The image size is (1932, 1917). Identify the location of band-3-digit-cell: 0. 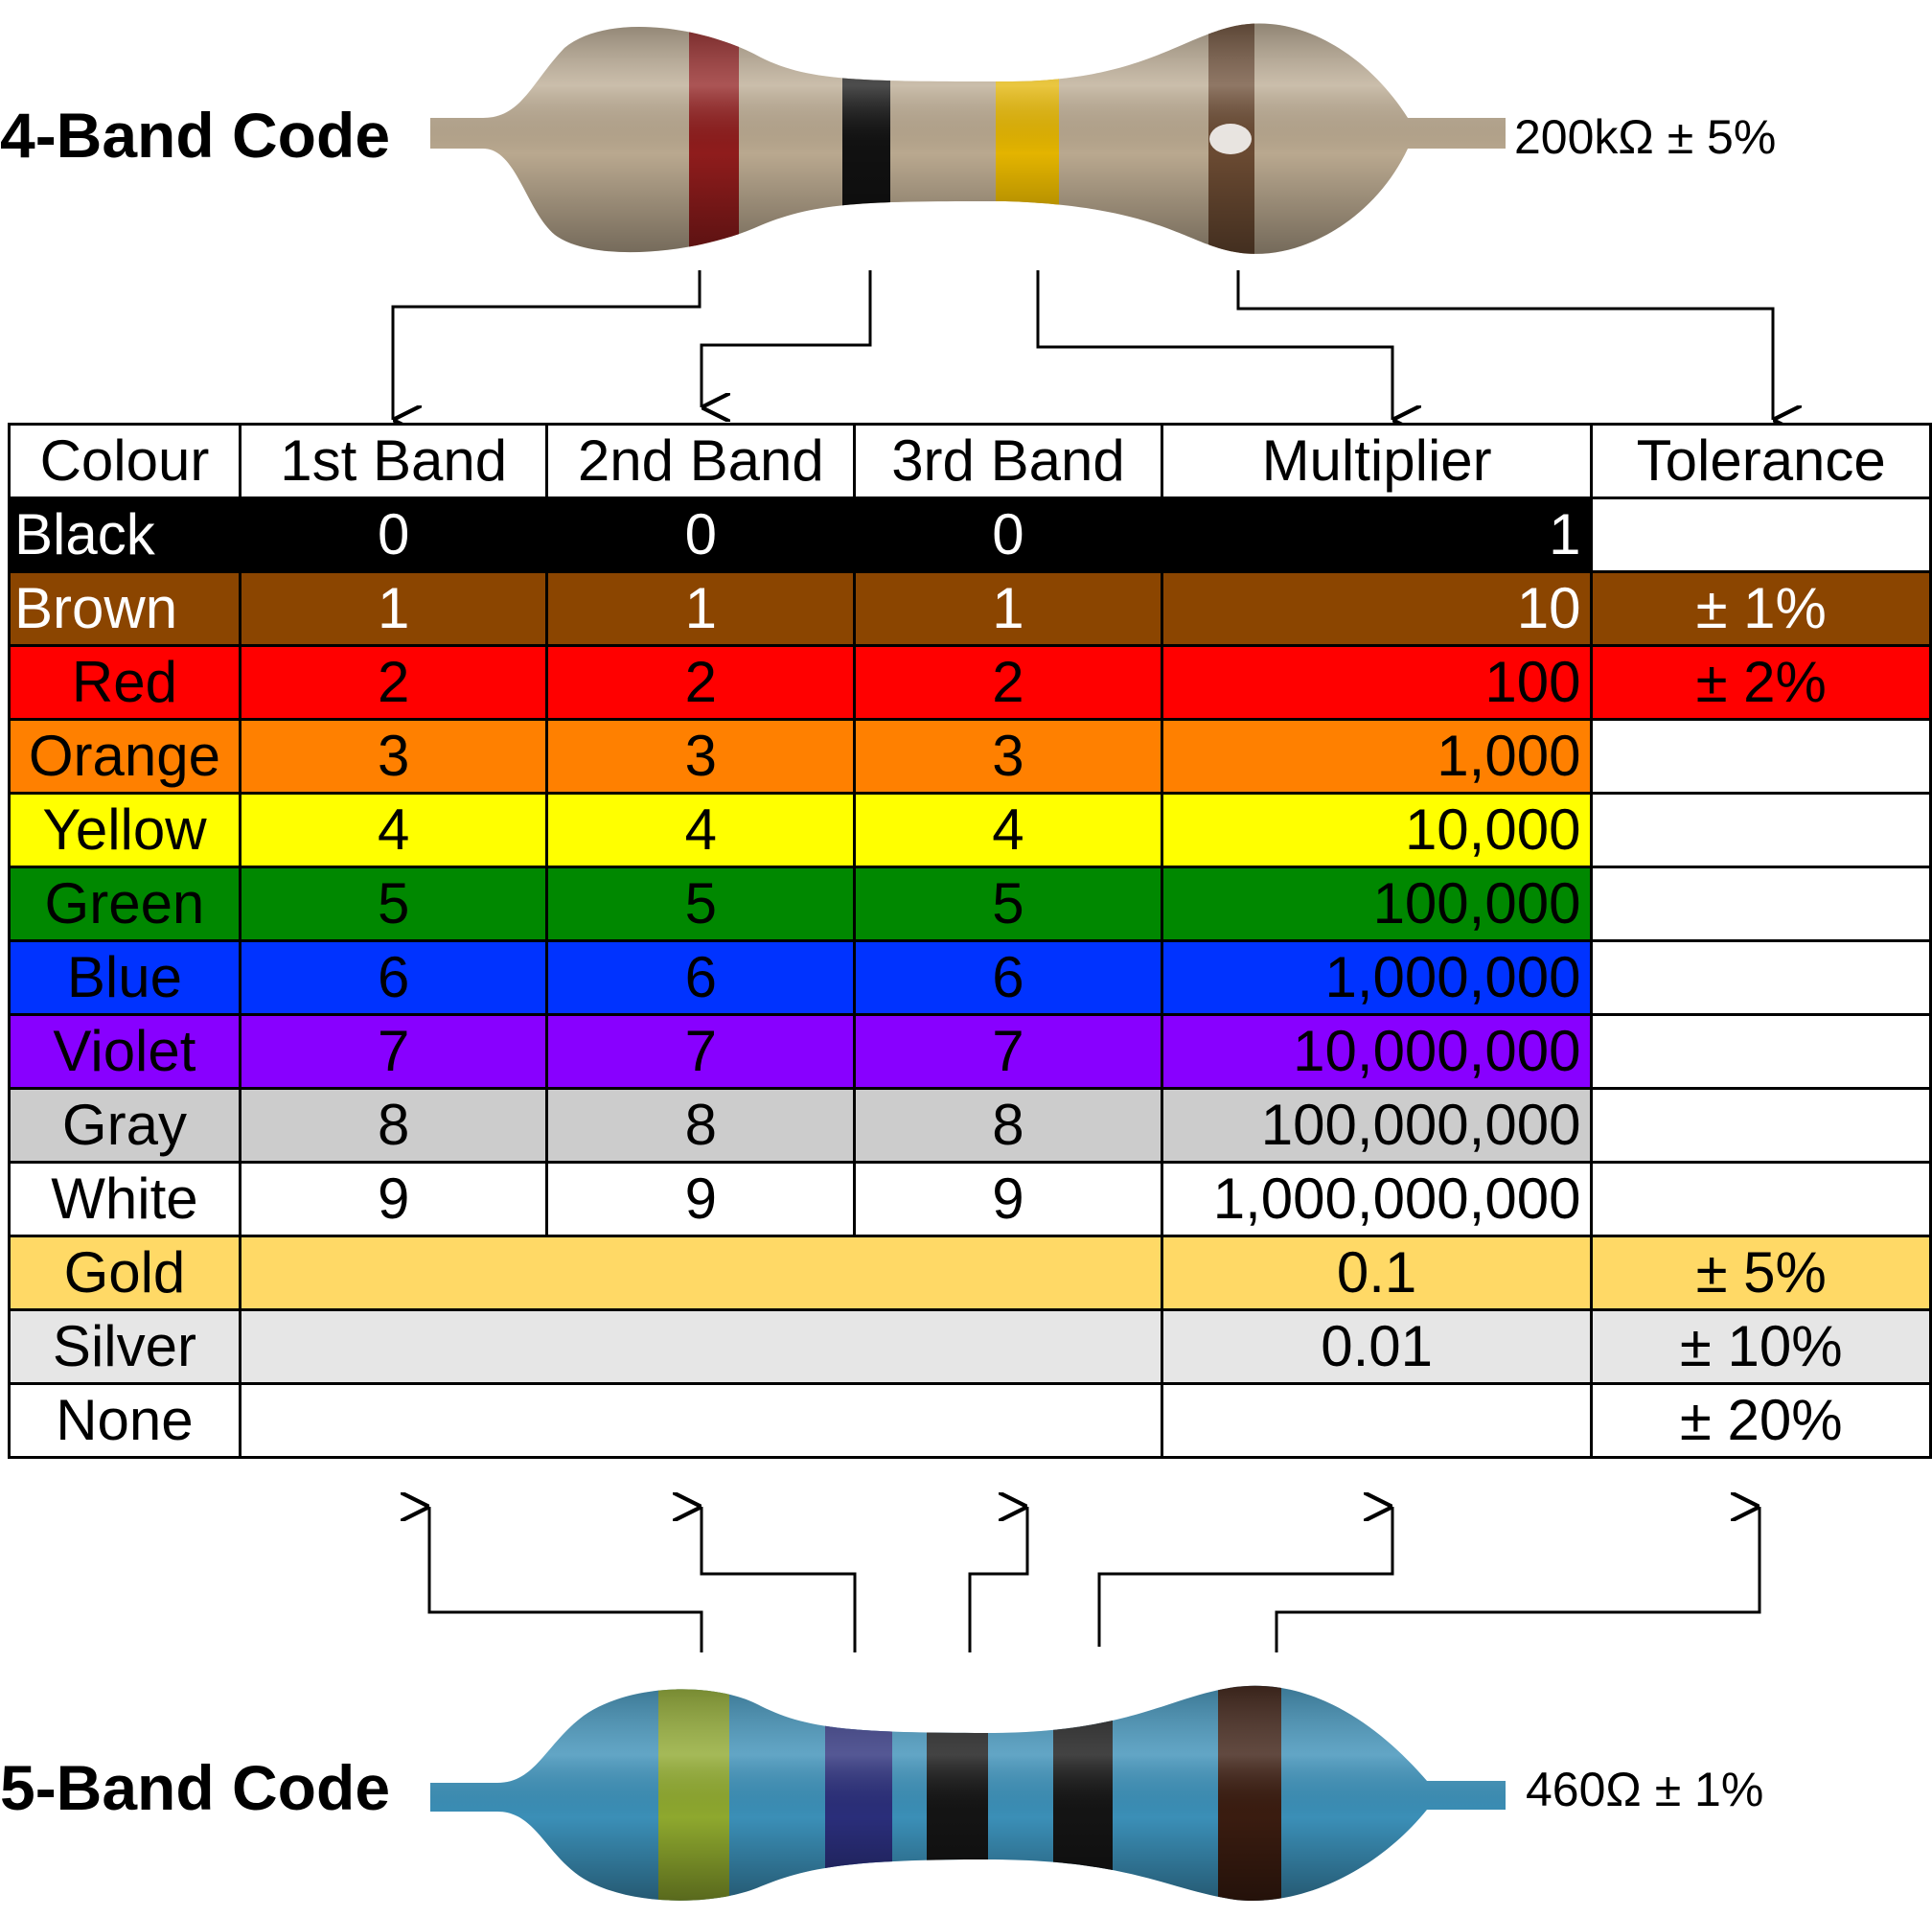
(1008, 535).